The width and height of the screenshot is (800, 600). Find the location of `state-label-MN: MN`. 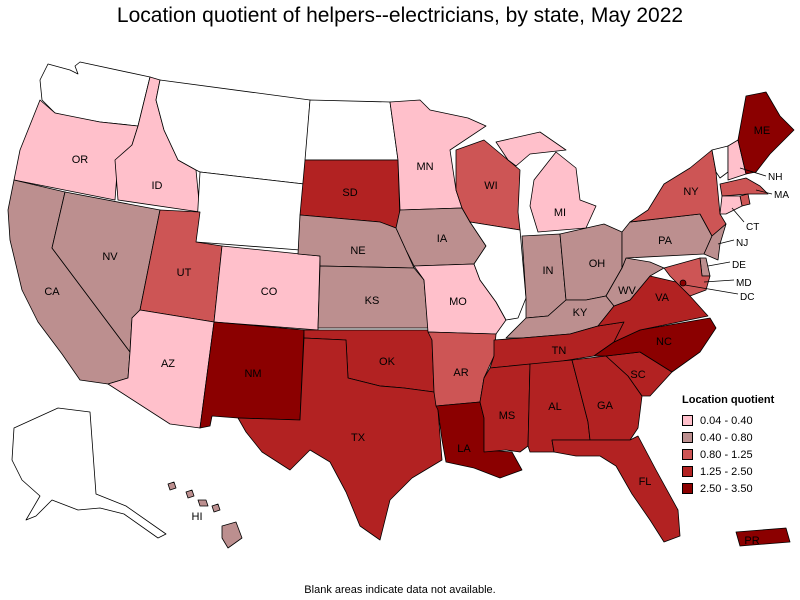

state-label-MN: MN is located at coordinates (424, 167).